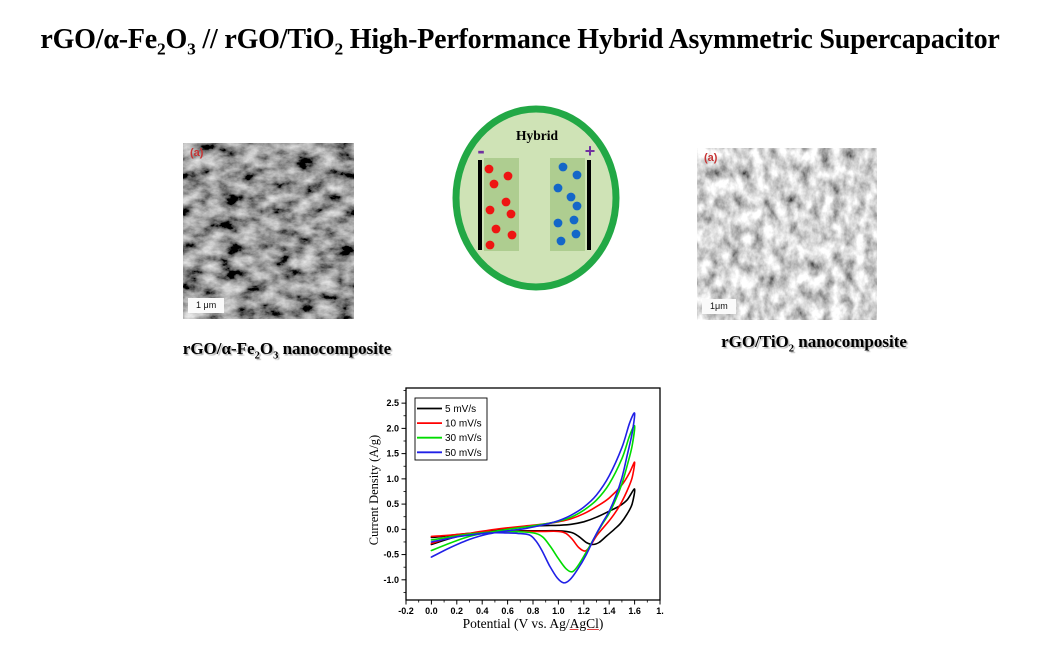  Describe the element at coordinates (814, 343) in the screenshot. I see `caption-right: rGO/TiO2 nanocomposite` at that location.